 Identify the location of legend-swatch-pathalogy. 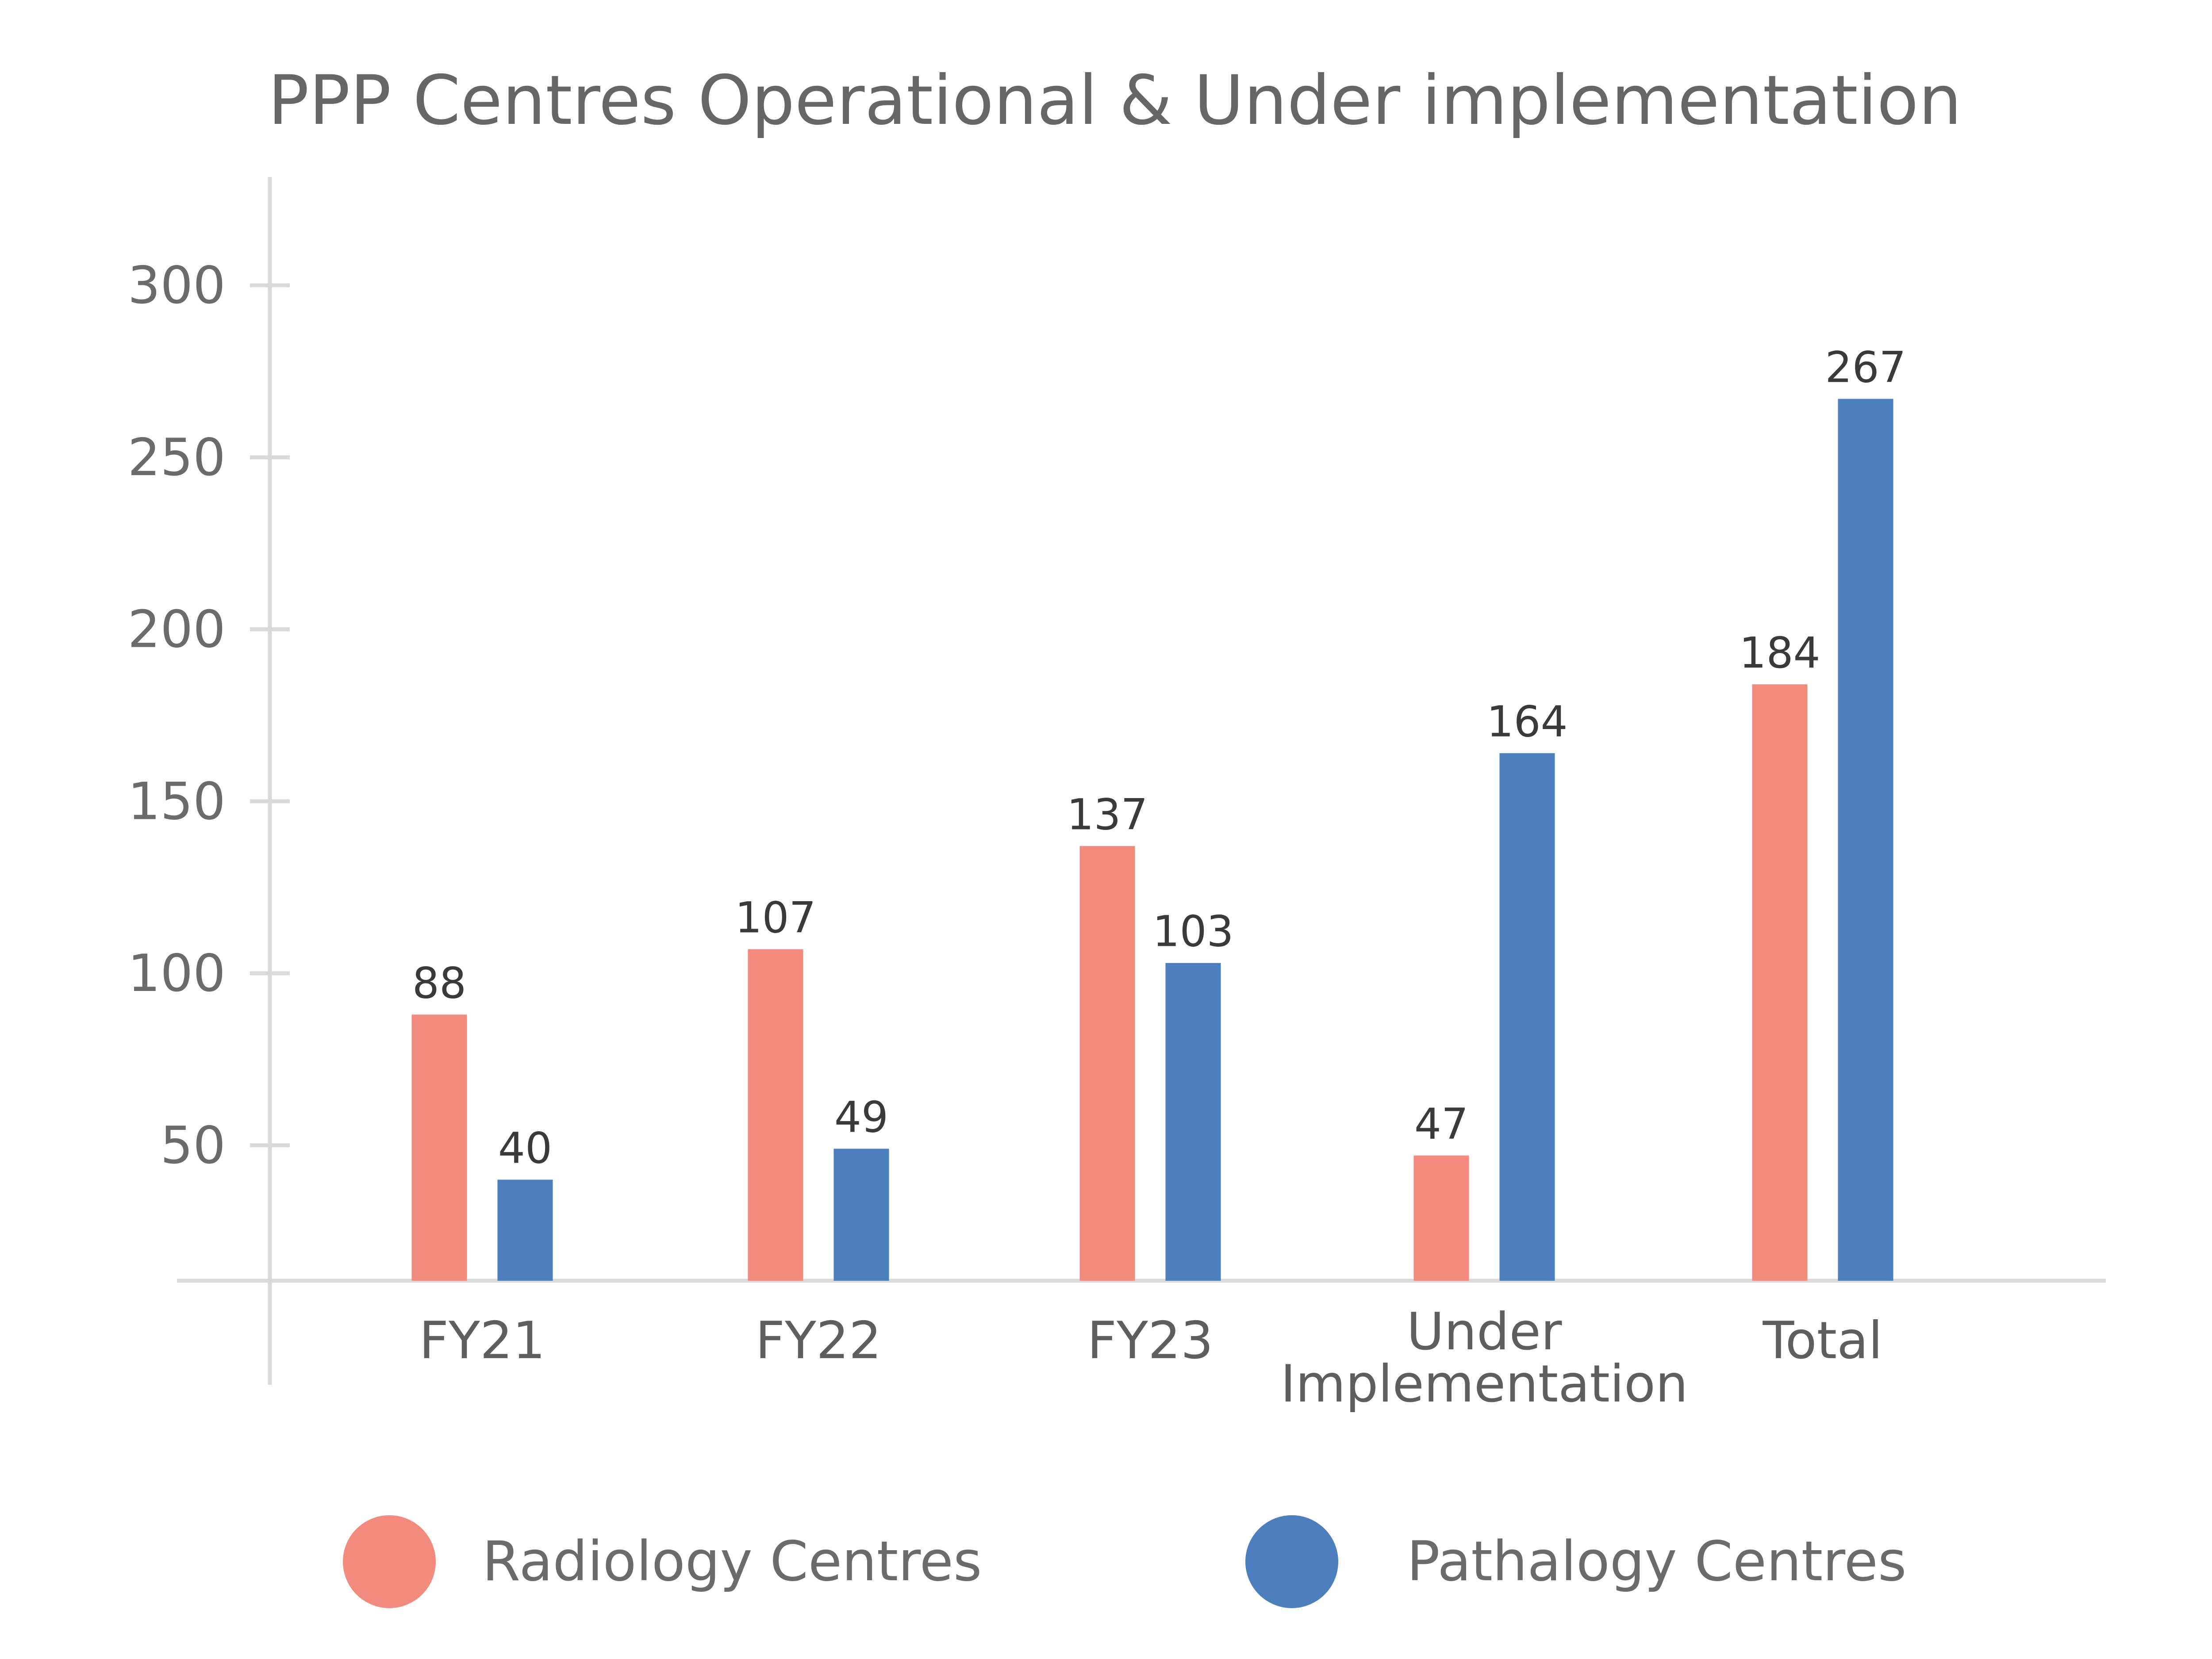
(1292, 1562).